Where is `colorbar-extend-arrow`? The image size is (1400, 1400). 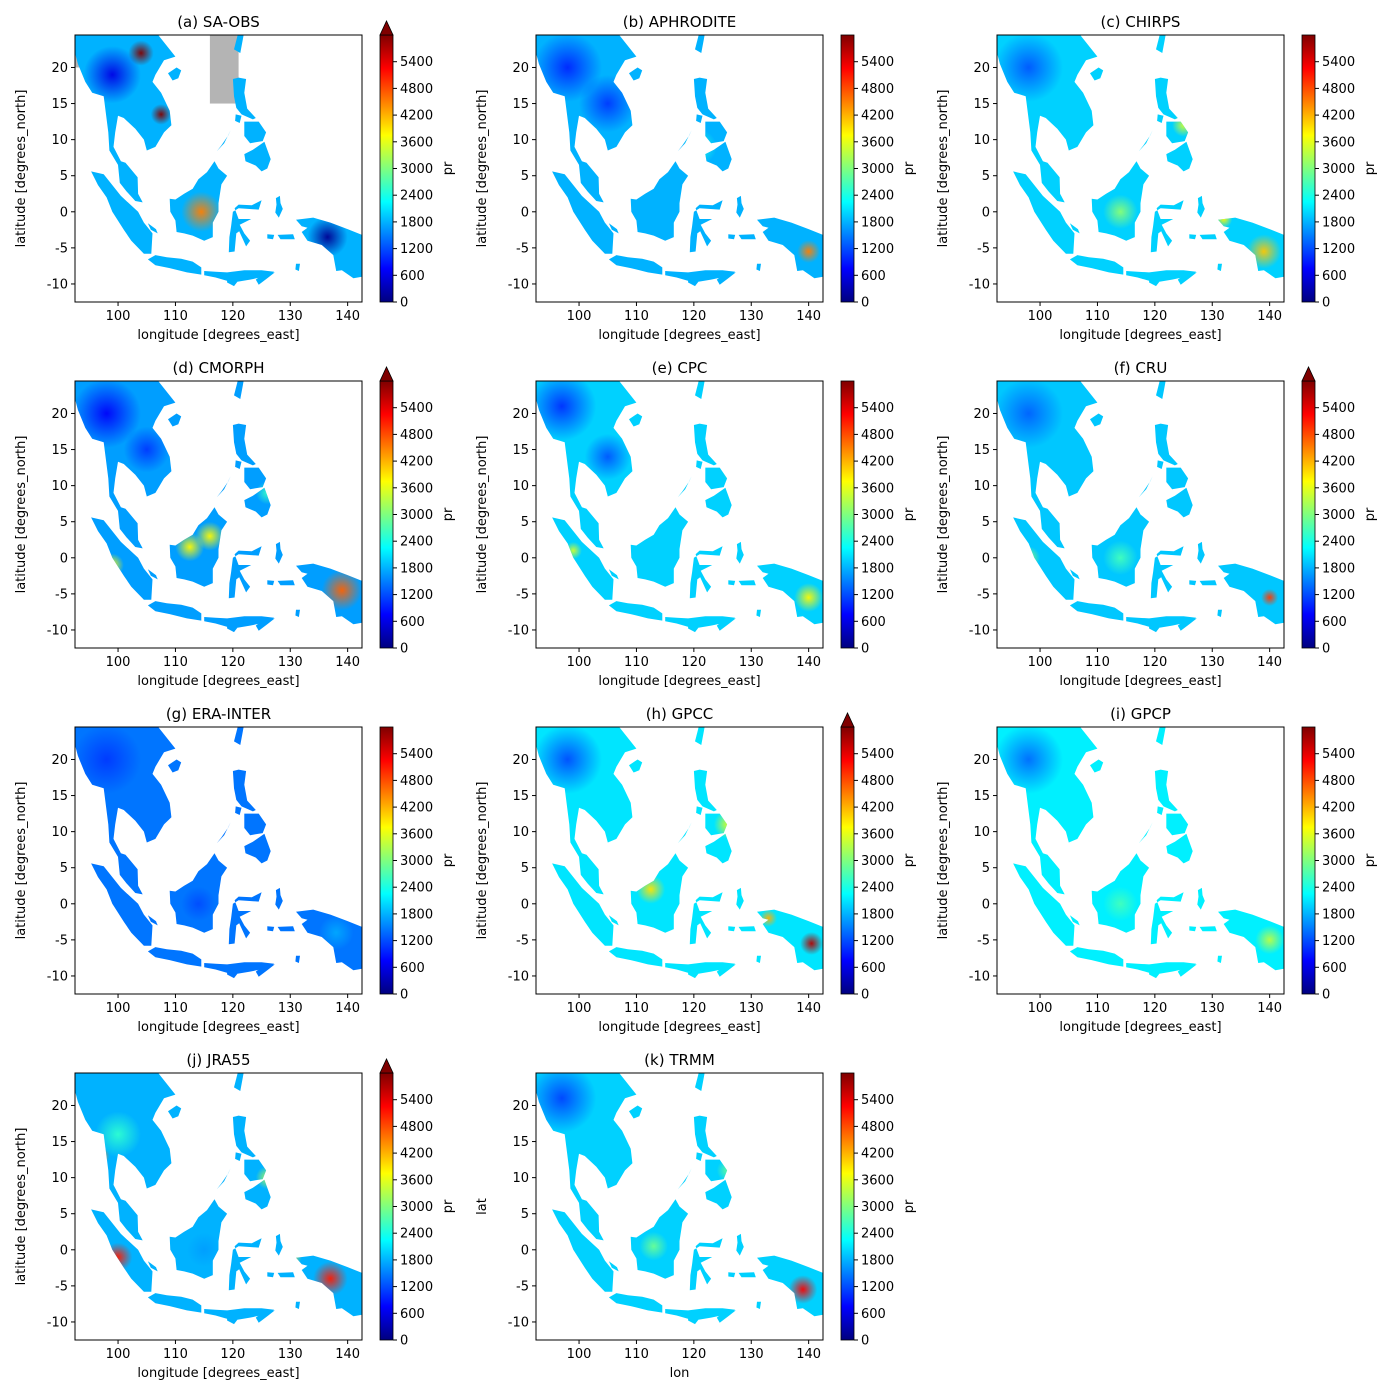 colorbar-extend-arrow is located at coordinates (1308, 374).